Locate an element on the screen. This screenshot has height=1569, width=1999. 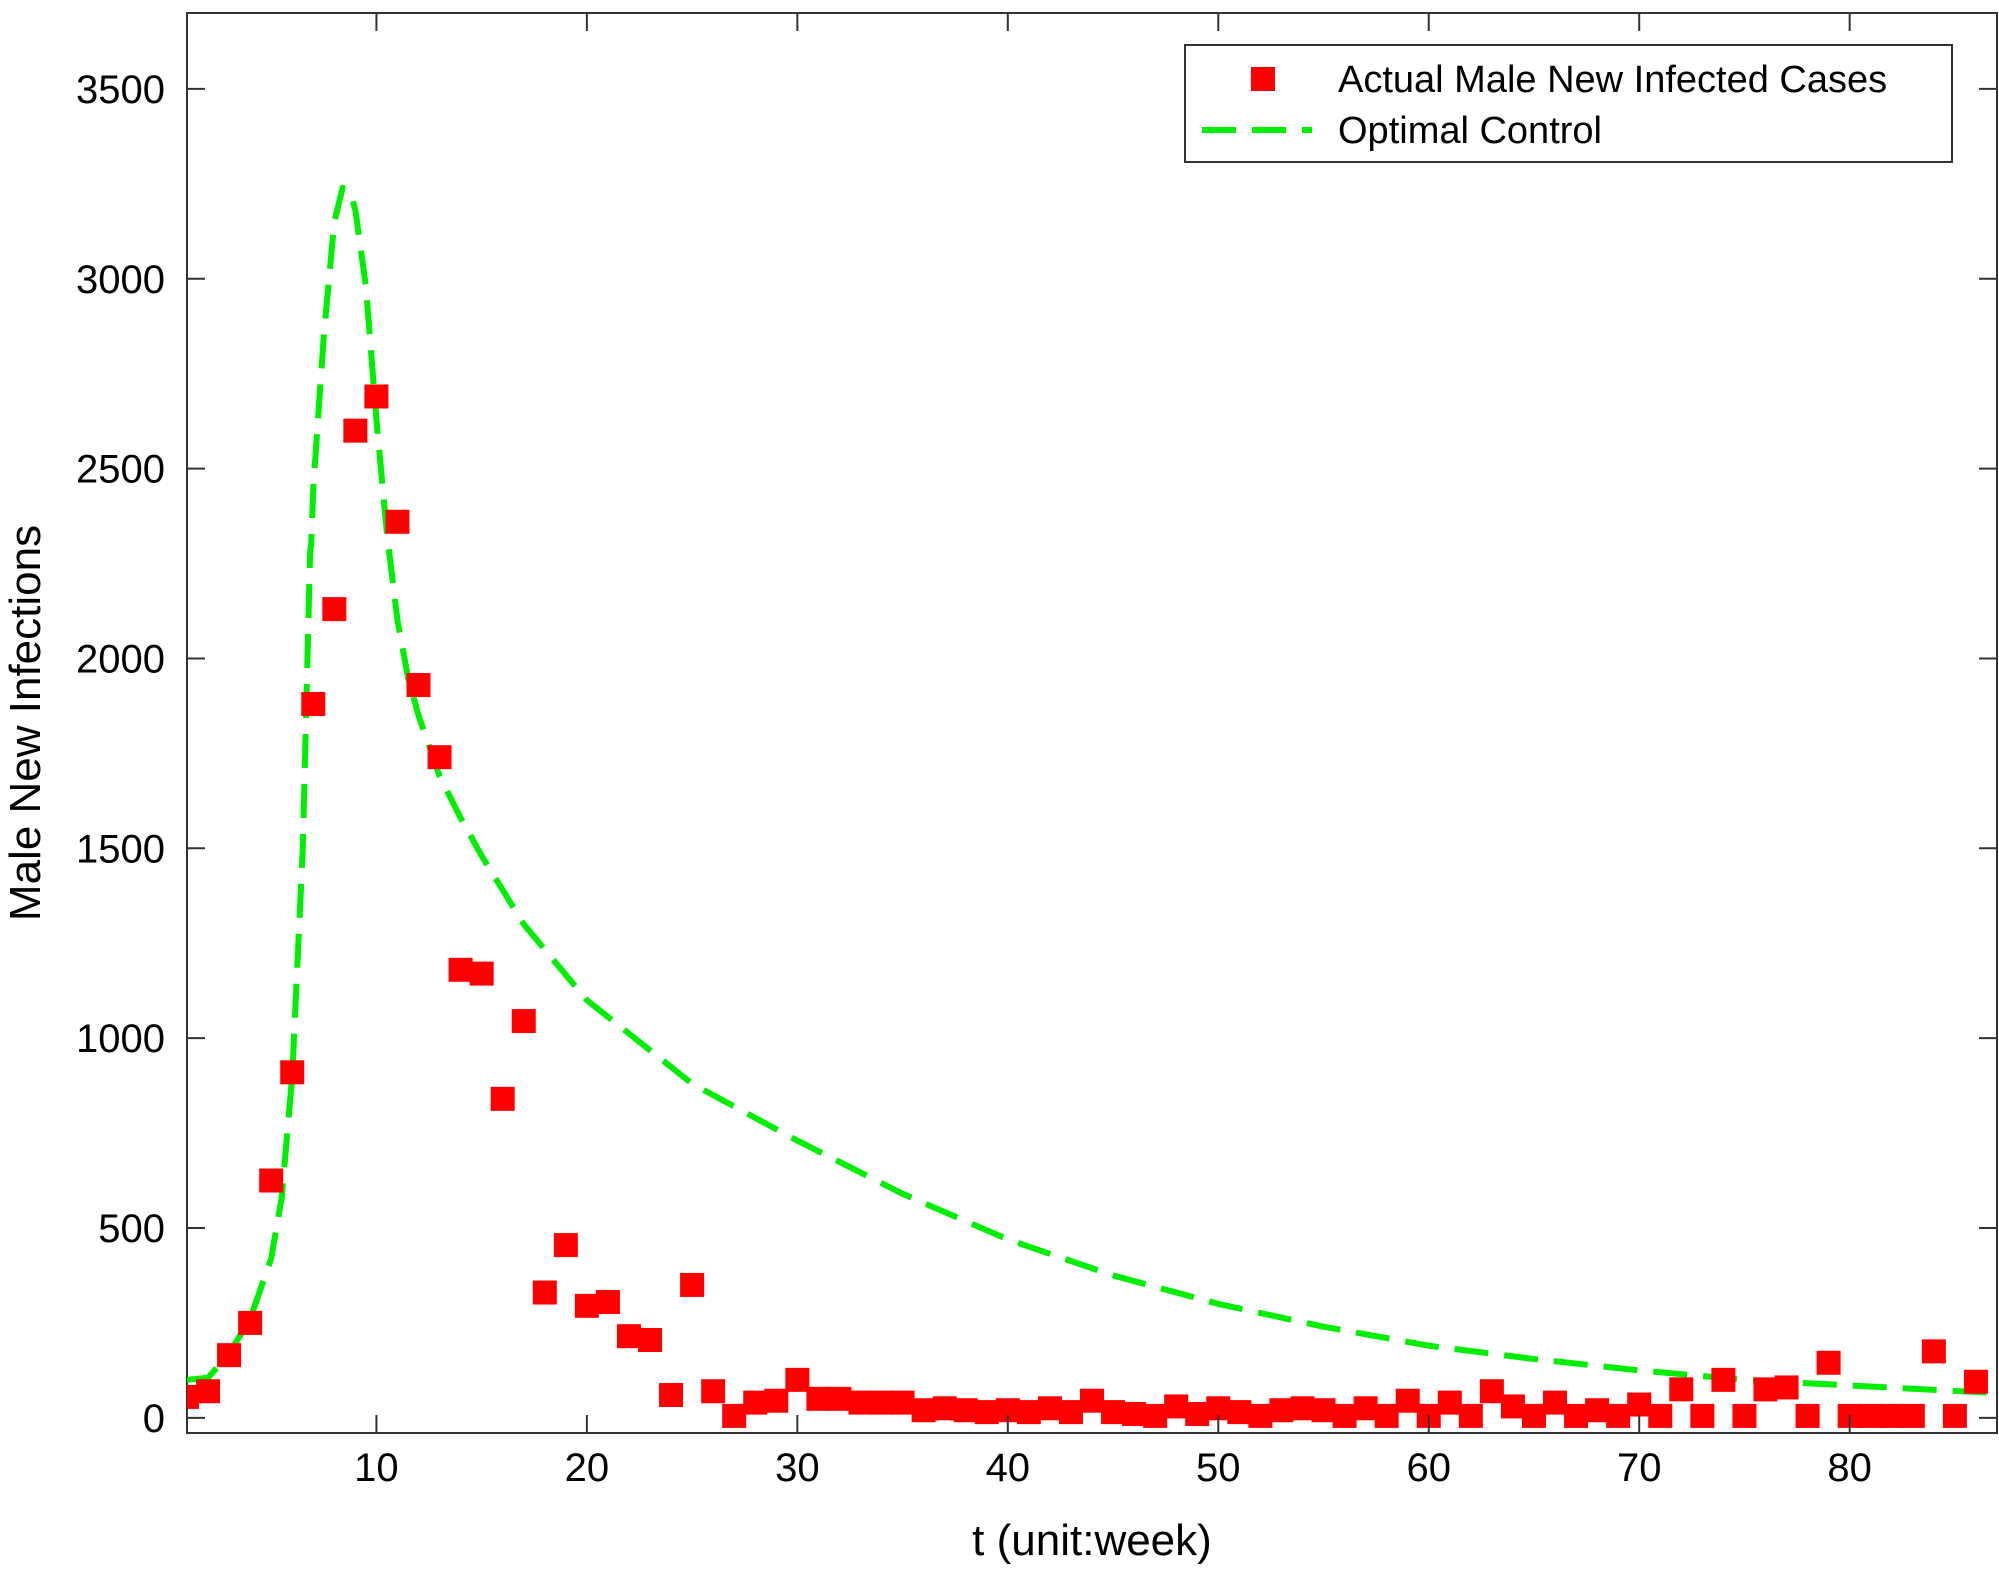
y-tick-label: 3500 is located at coordinates (120, 90).